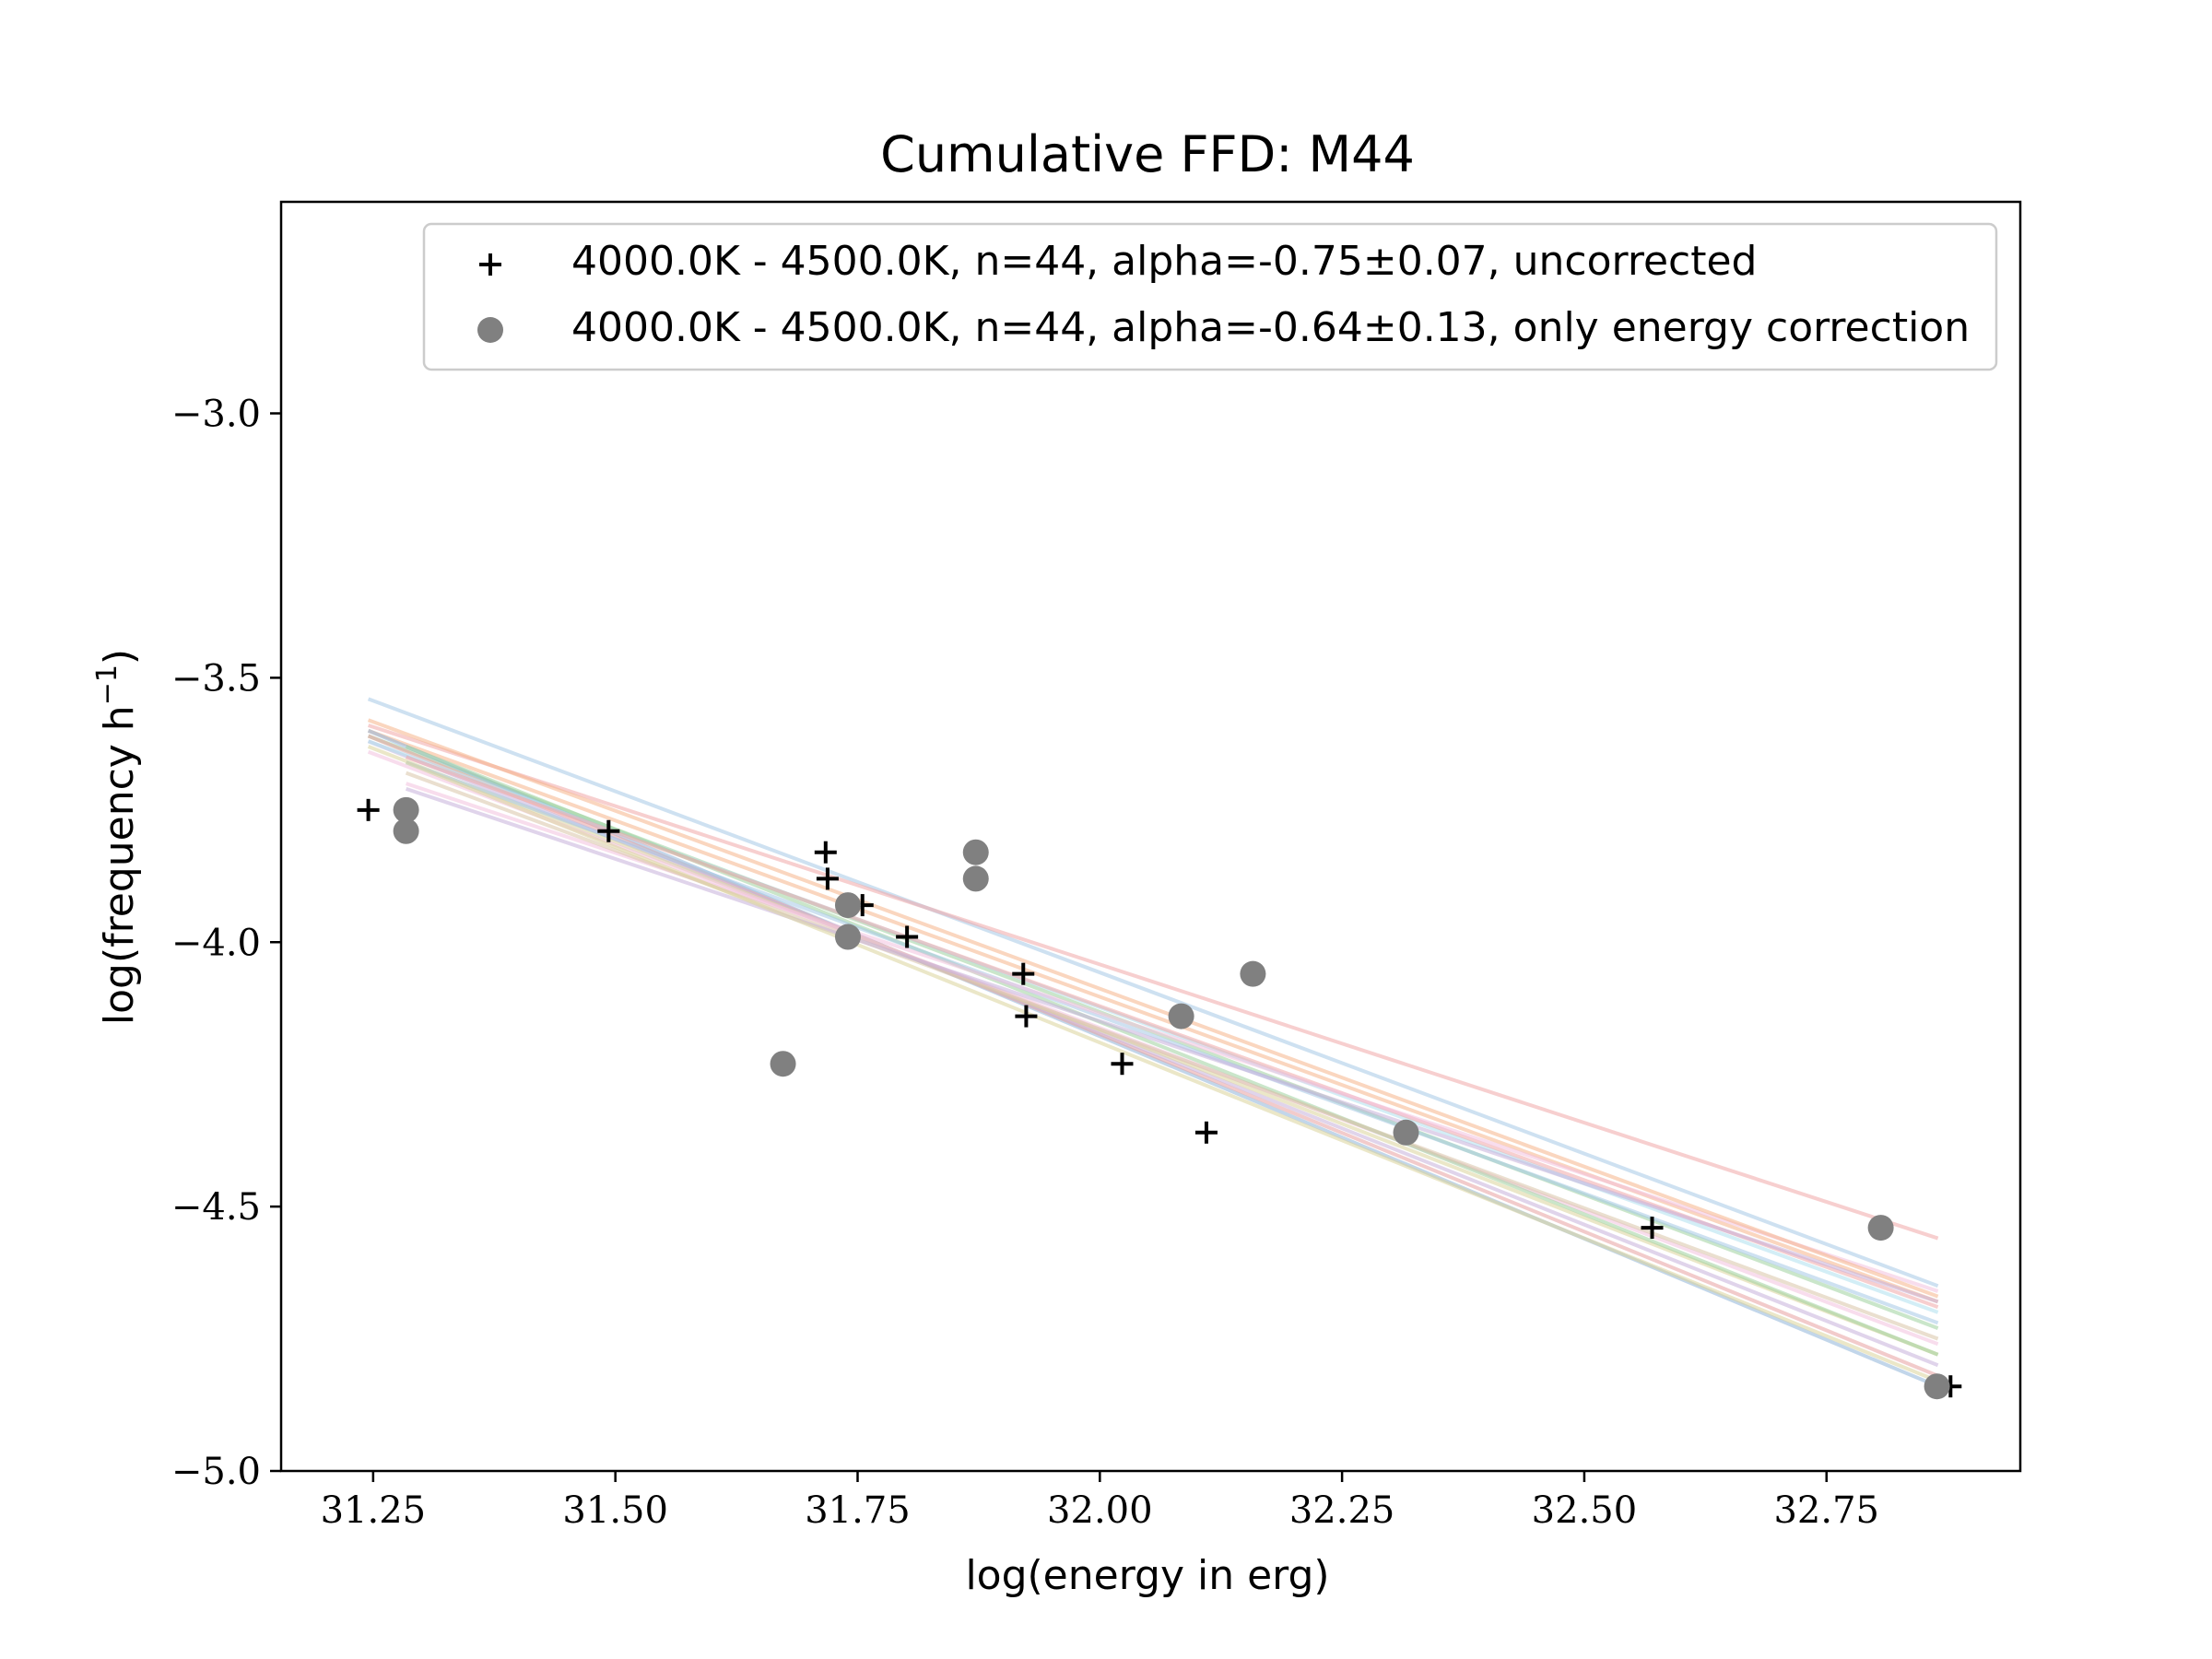  Describe the element at coordinates (119, 657) in the screenshot. I see `y-axis-label-close: )` at that location.